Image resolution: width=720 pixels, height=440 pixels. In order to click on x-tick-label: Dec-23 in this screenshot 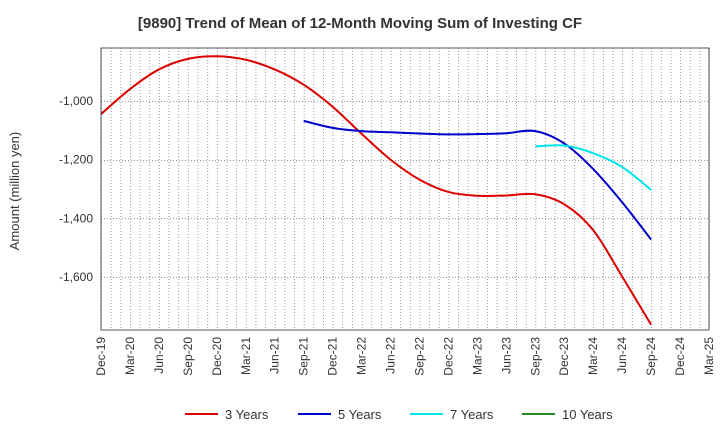, I will do `click(564, 356)`.